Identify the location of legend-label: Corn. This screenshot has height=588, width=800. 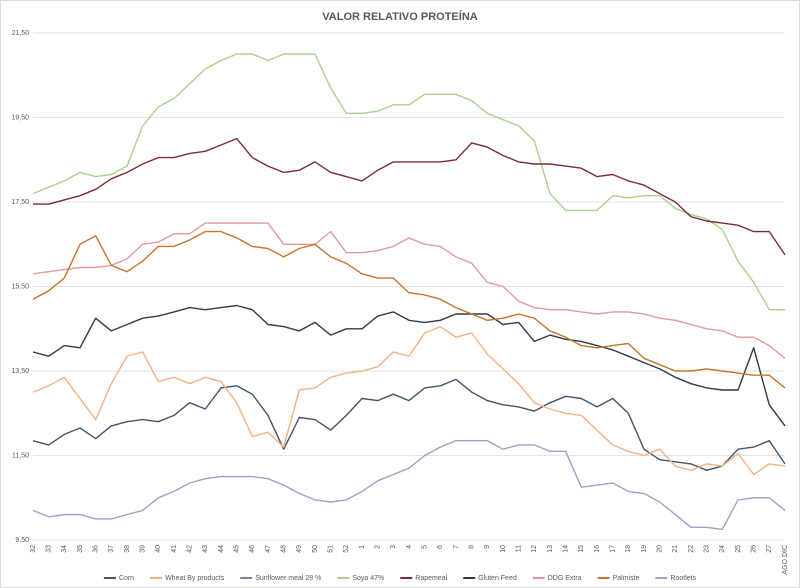
(126, 578).